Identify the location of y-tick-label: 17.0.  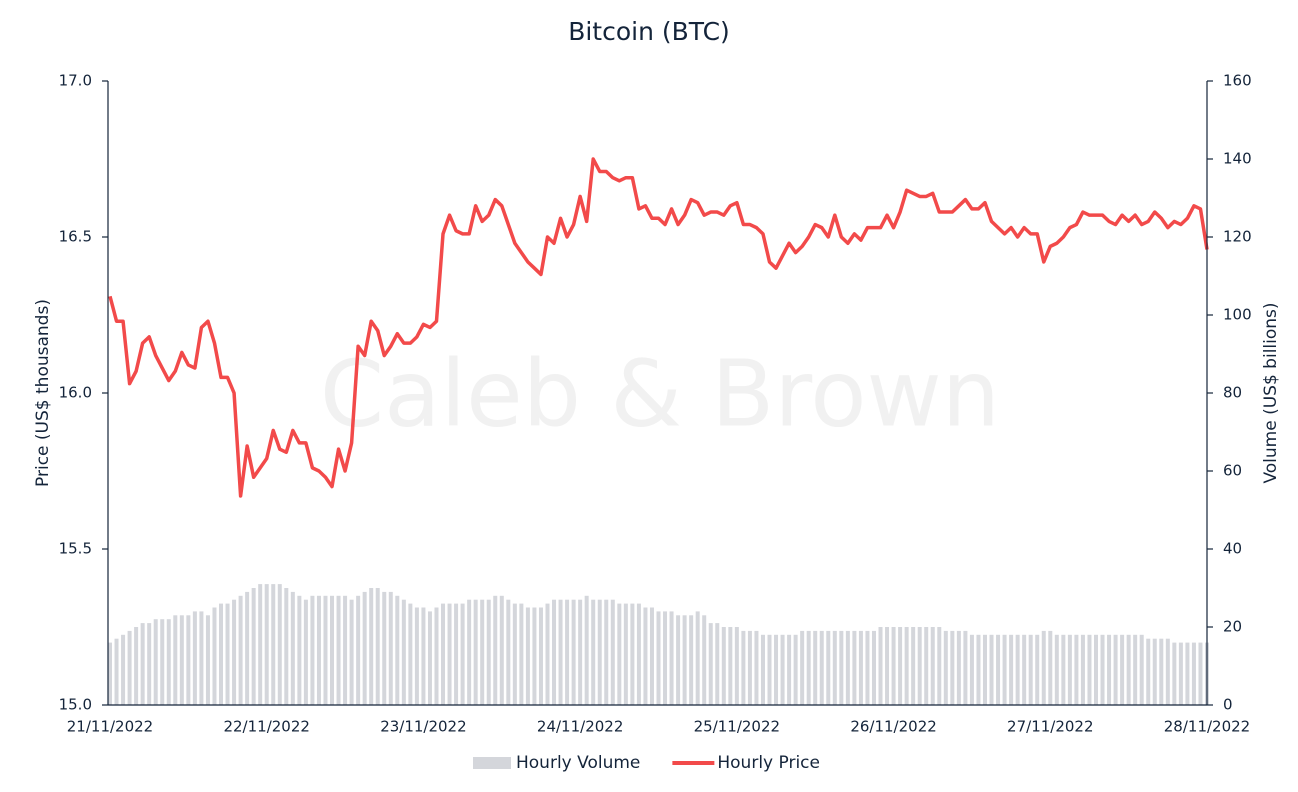
(75, 81).